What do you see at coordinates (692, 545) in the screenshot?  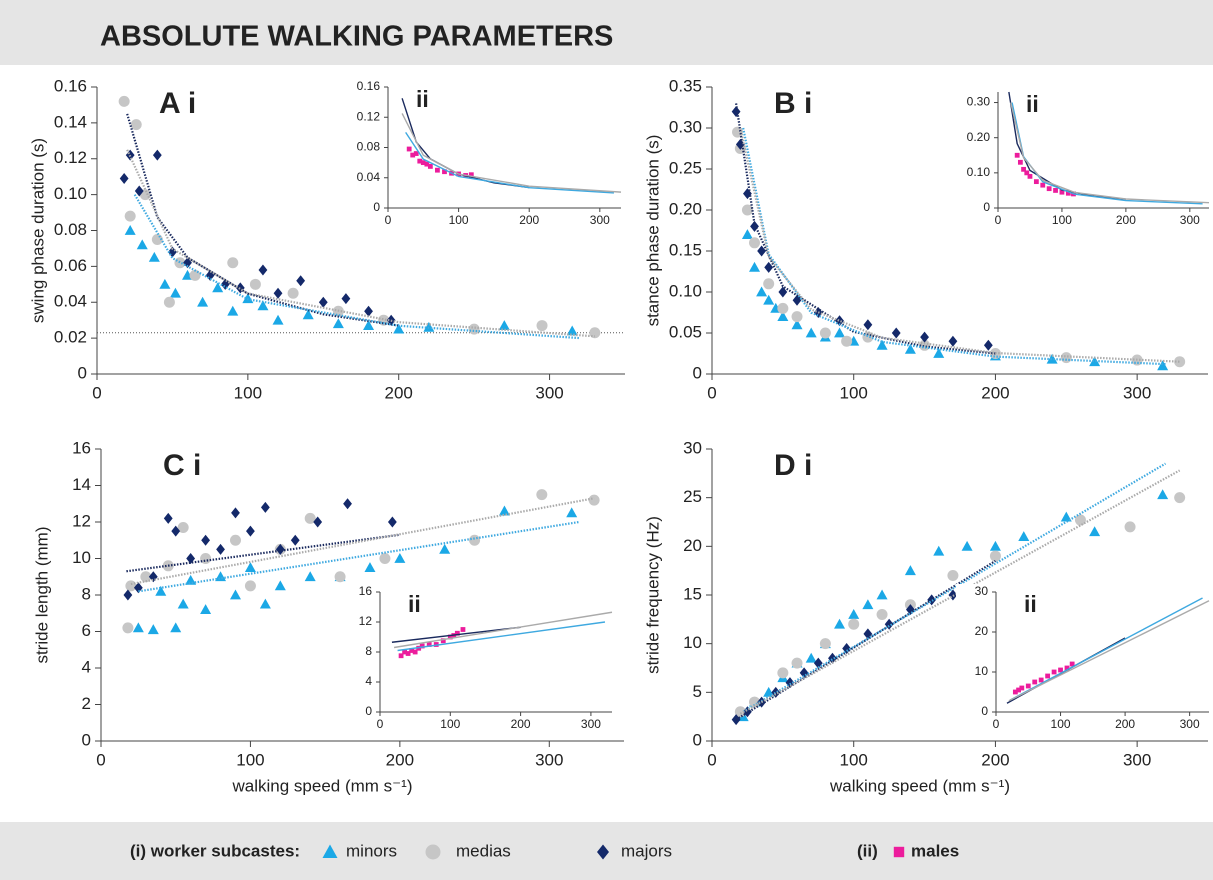 I see `y-tick-label: 20` at bounding box center [692, 545].